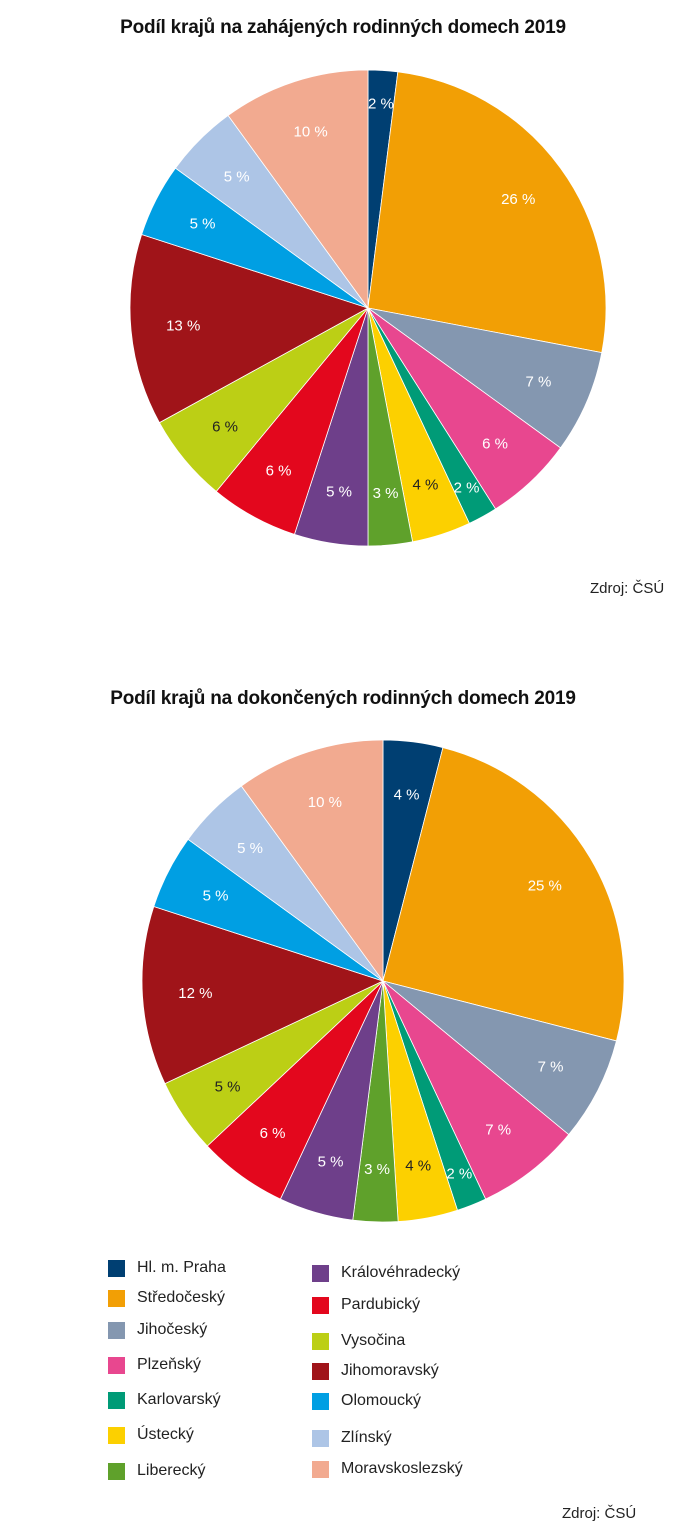 The image size is (686, 1534). Describe the element at coordinates (599, 1513) in the screenshot. I see `chart-2-source: Zdroj: ČSÚ` at that location.